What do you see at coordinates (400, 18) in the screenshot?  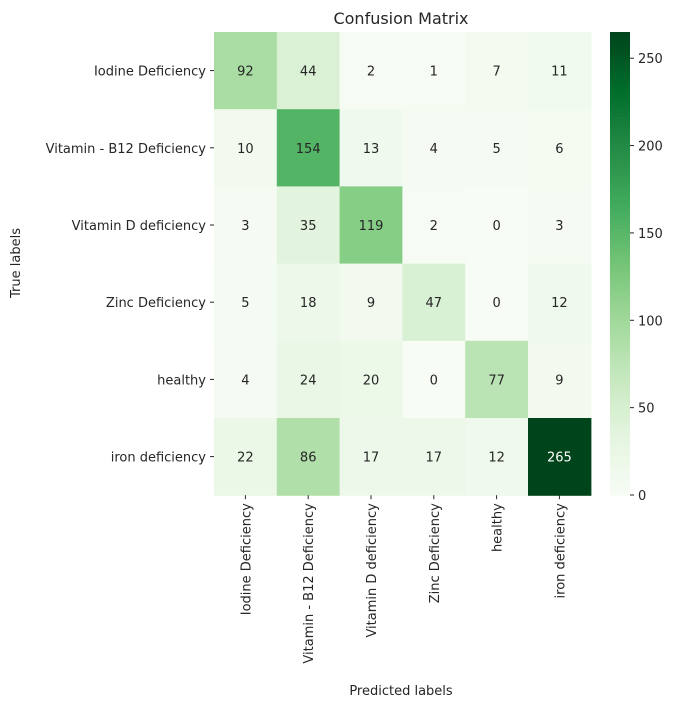 I see `chart-title: Confusion Matrix` at bounding box center [400, 18].